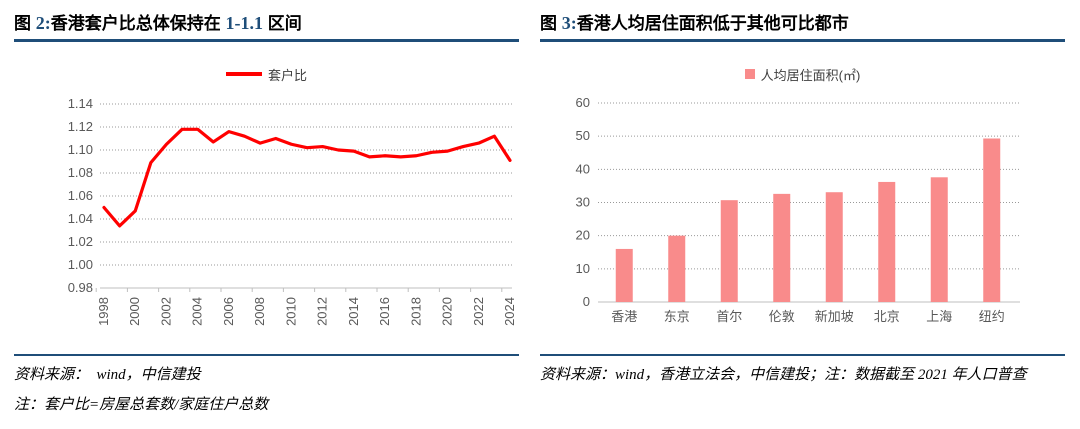 This screenshot has width=1080, height=429. What do you see at coordinates (677, 316) in the screenshot?
I see `svg-text: 东京` at bounding box center [677, 316].